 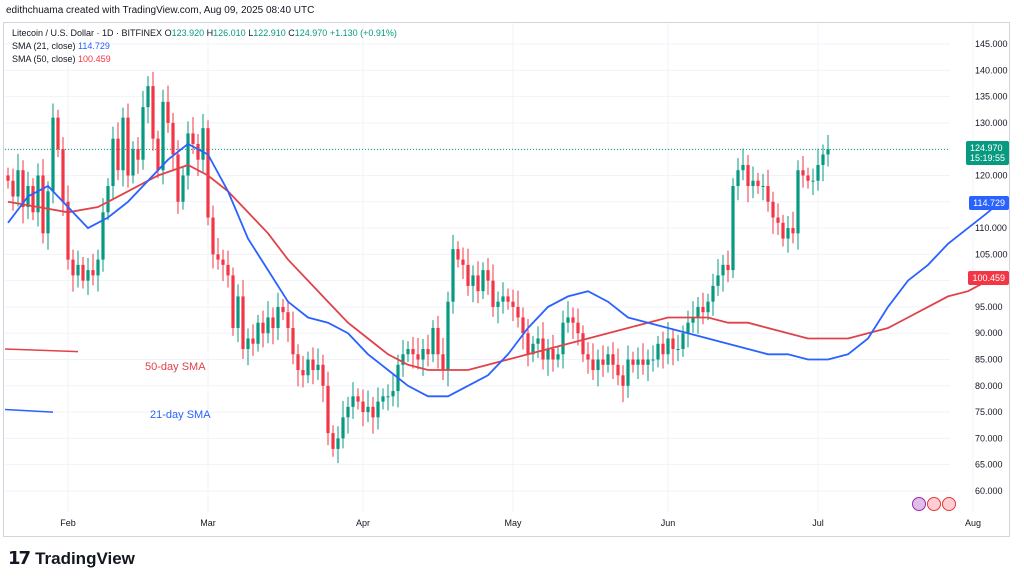 What do you see at coordinates (94, 46) in the screenshot?
I see `sma21-value: 114.729` at bounding box center [94, 46].